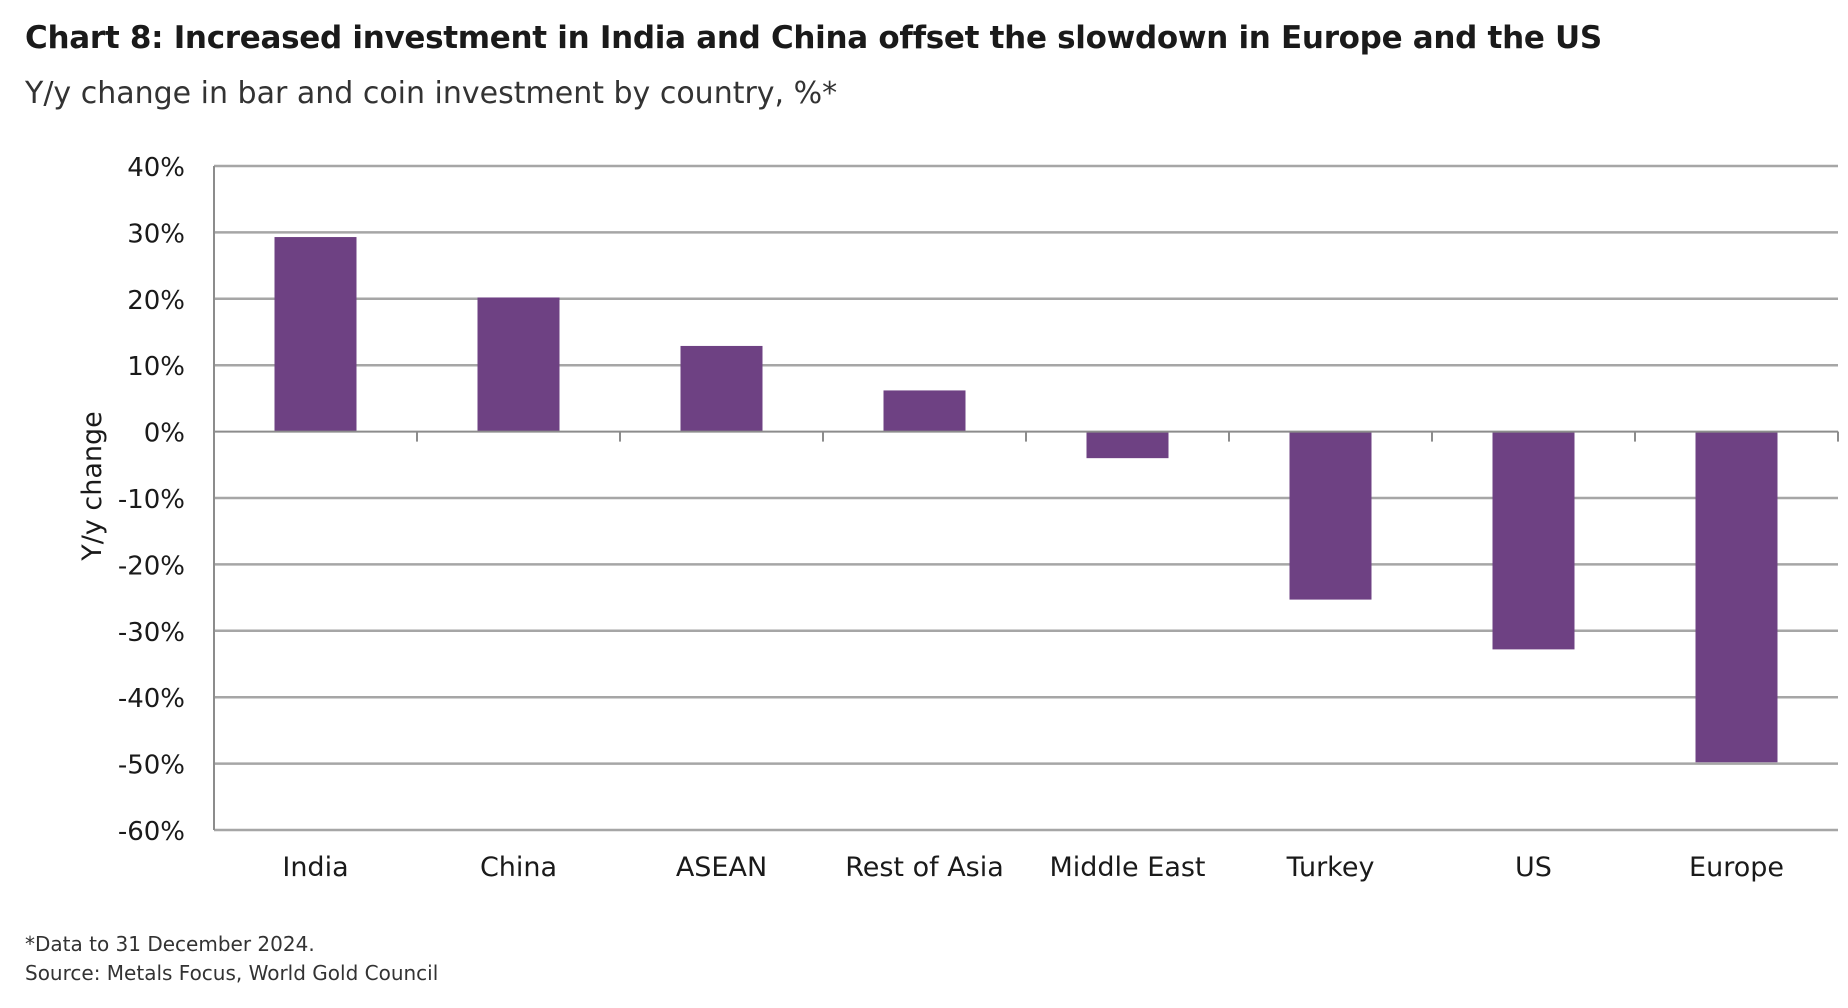 The width and height of the screenshot is (1848, 1008). I want to click on category-label: ASEAN, so click(721, 867).